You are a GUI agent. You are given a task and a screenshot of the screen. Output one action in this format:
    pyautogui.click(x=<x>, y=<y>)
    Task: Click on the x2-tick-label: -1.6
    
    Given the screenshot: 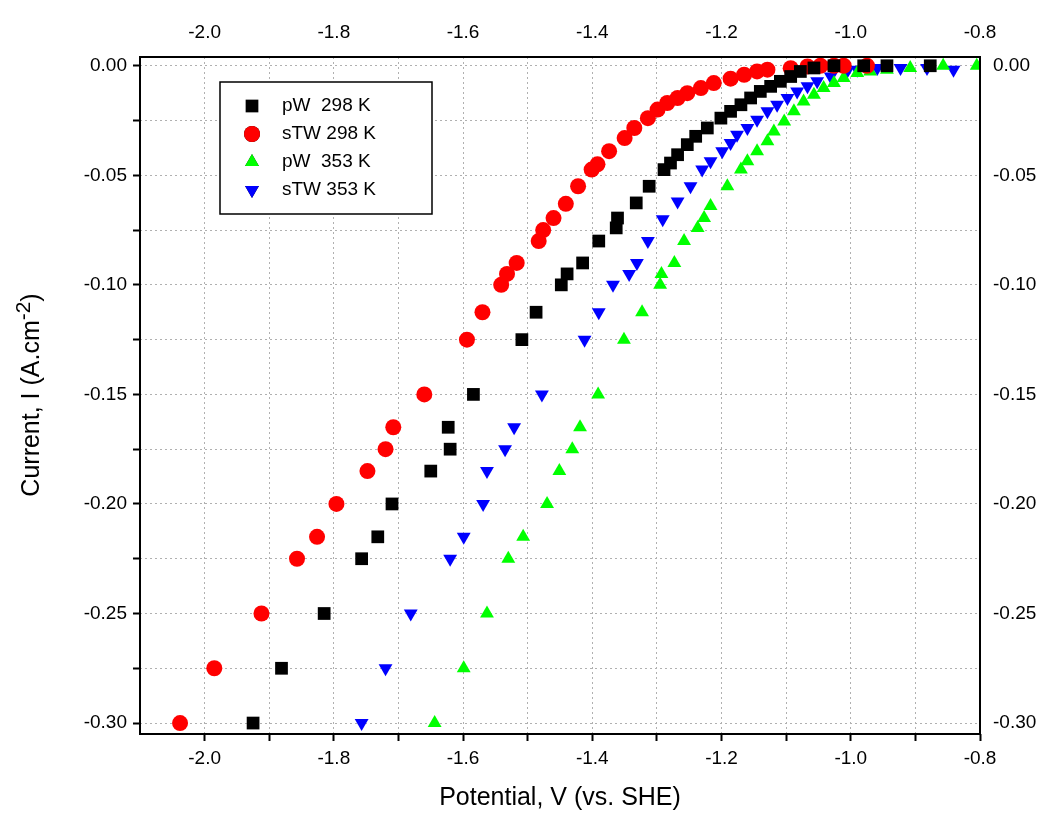 What is the action you would take?
    pyautogui.click(x=463, y=31)
    